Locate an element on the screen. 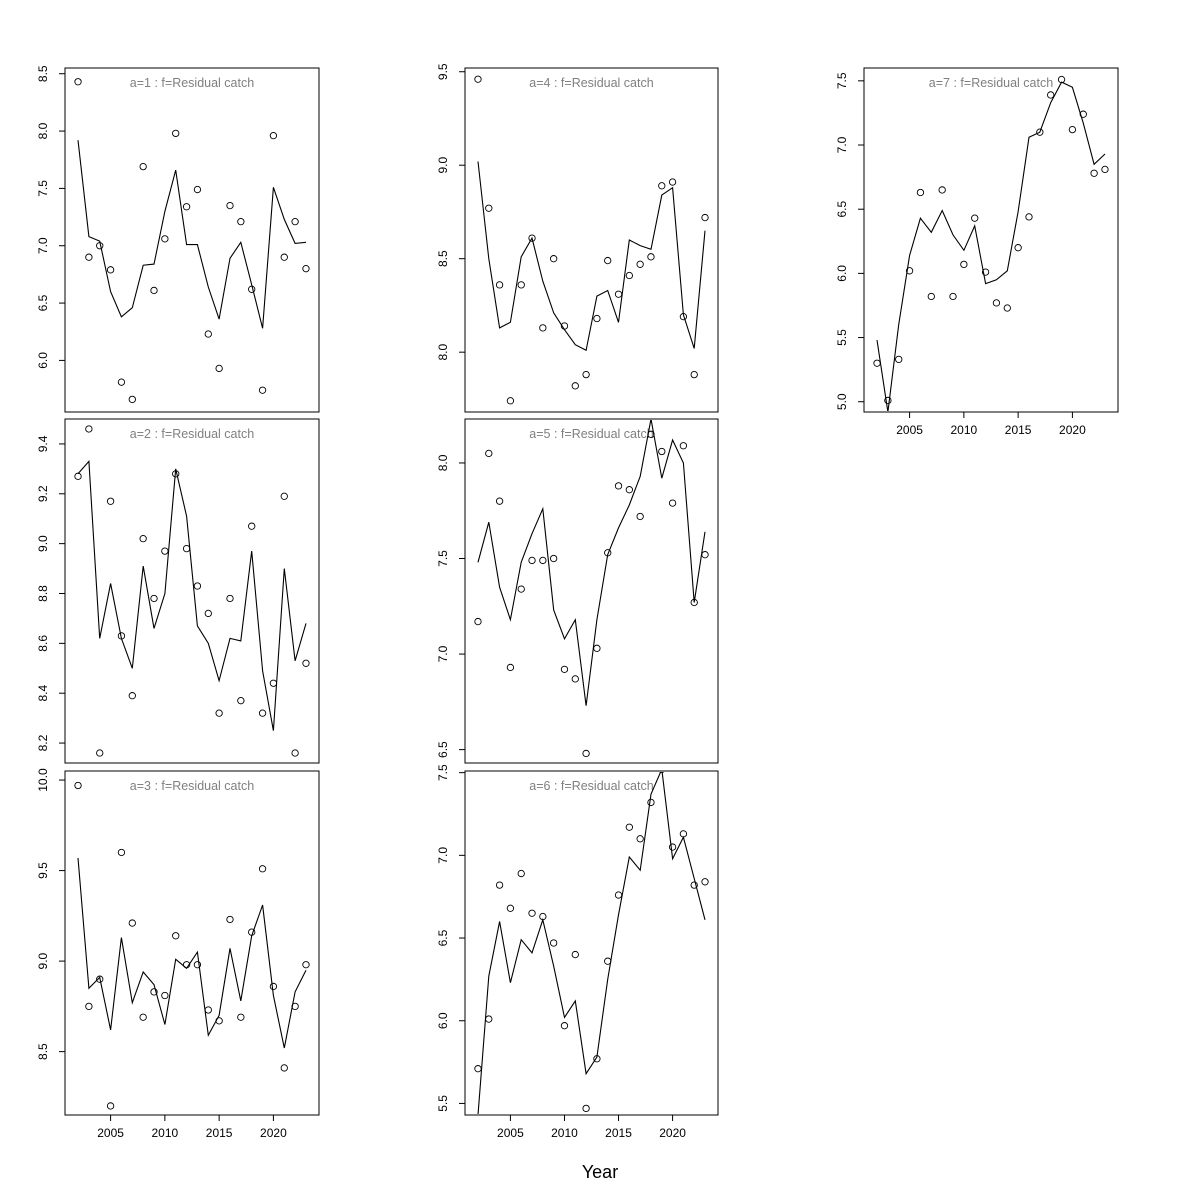 The image size is (1200, 1200). panel-4: a=4 : f=Residual catch 8.0 8.5 9.0 9.5 is located at coordinates (577, 238).